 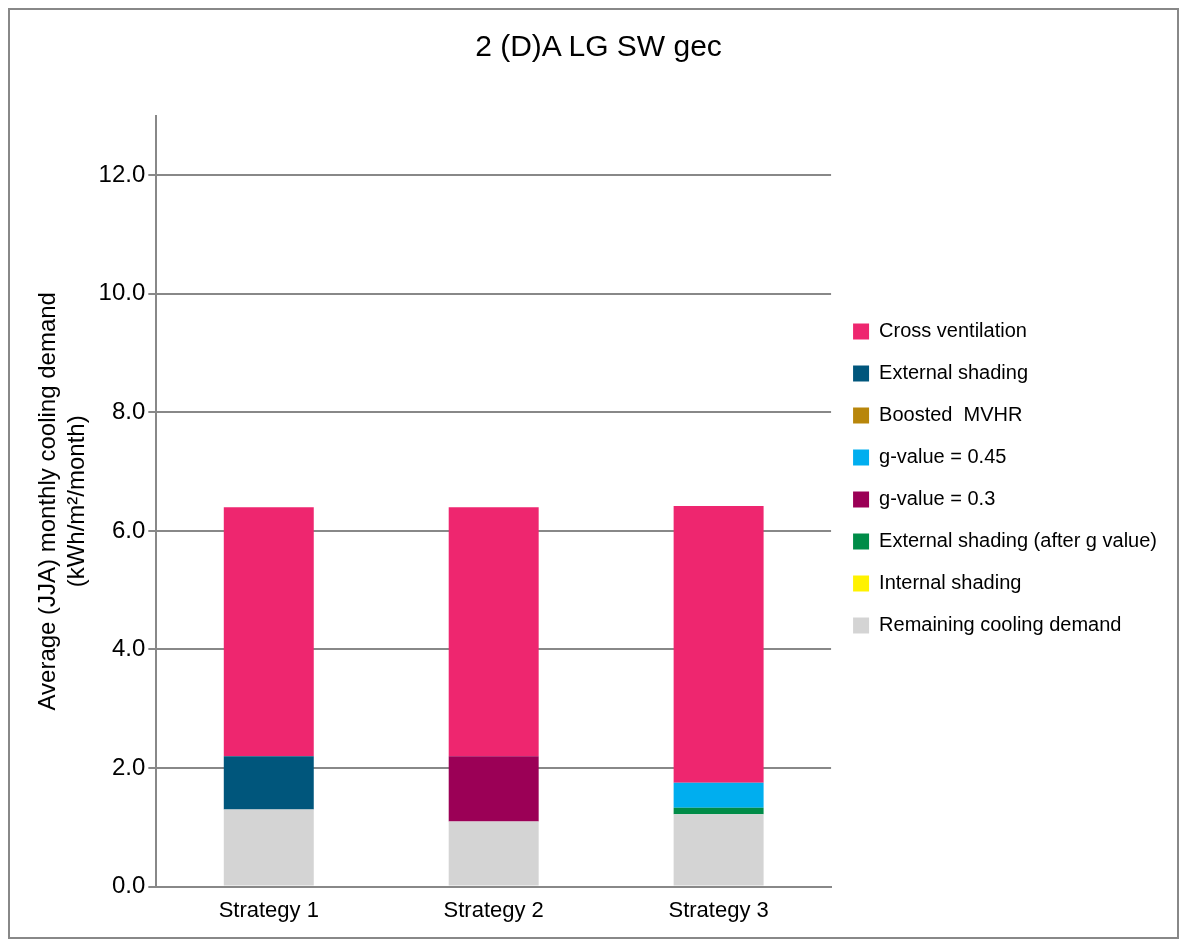 I want to click on y-tick-label: 0.0, so click(x=128, y=885).